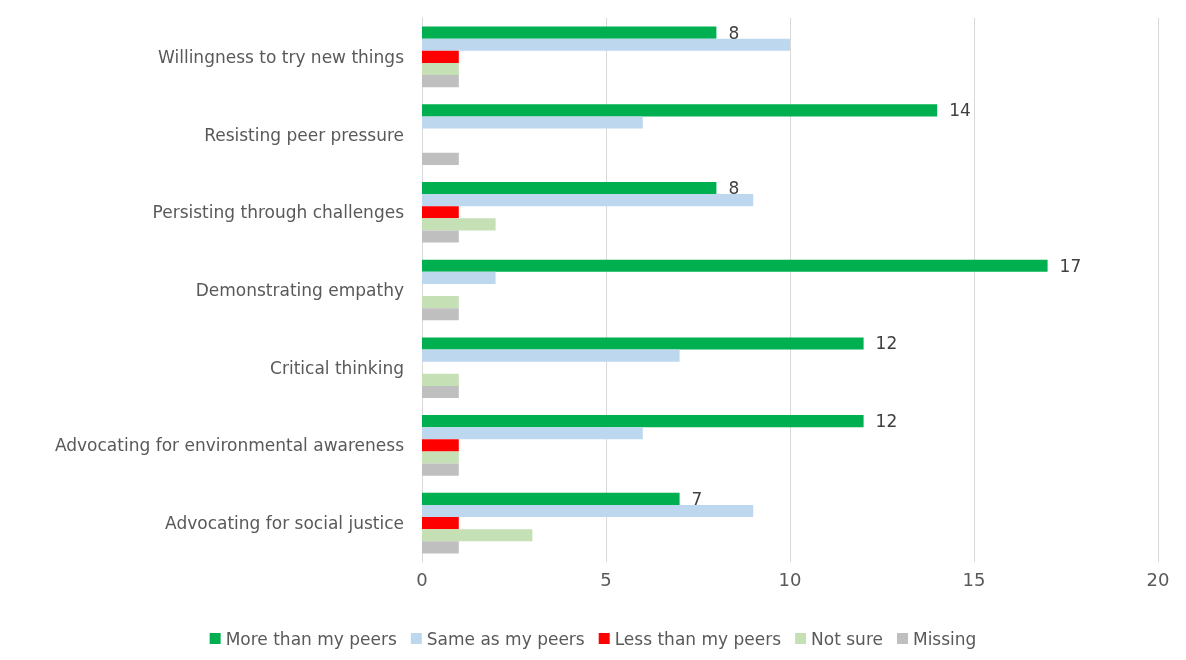 Image resolution: width=1186 pixels, height=660 pixels. Describe the element at coordinates (311, 638) in the screenshot. I see `legend-label: More than my peers` at that location.